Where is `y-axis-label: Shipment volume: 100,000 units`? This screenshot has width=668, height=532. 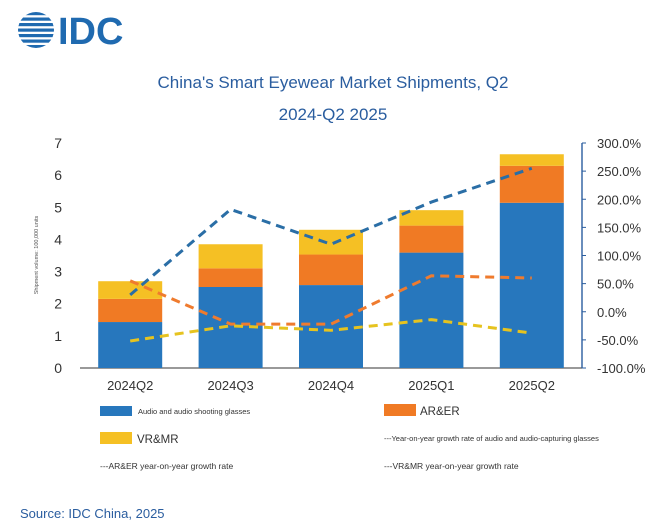 y-axis-label: Shipment volume: 100,000 units is located at coordinates (37, 254).